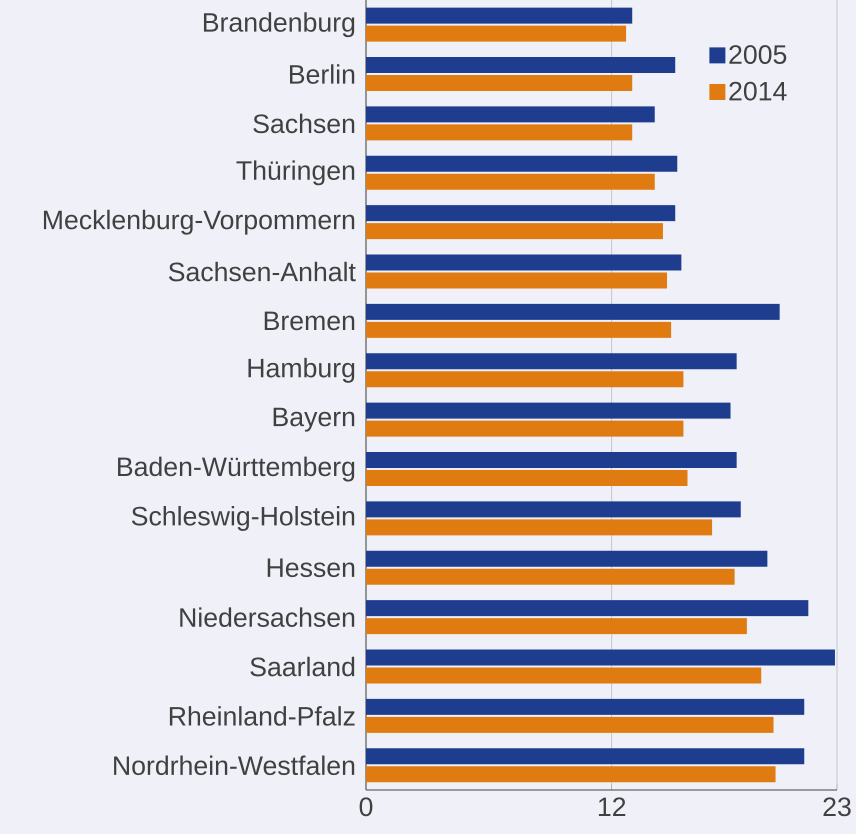  I want to click on y-tick-label: Sachsen-Anhalt, so click(262, 272).